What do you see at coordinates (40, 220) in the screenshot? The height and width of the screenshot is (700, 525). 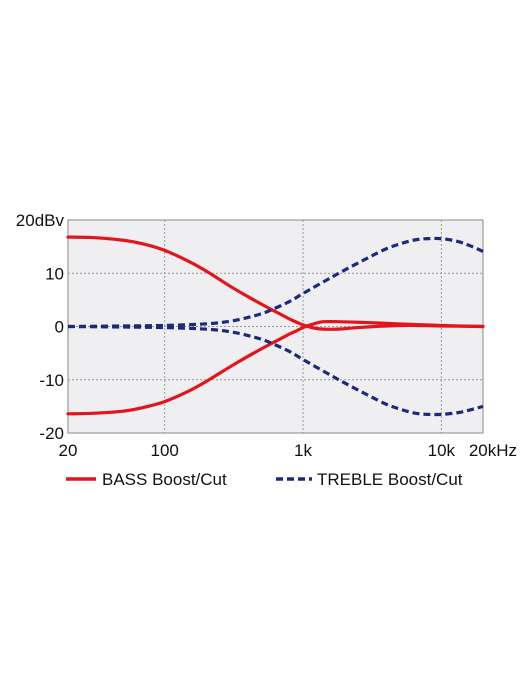 I see `y-tick-label: 20dBv` at bounding box center [40, 220].